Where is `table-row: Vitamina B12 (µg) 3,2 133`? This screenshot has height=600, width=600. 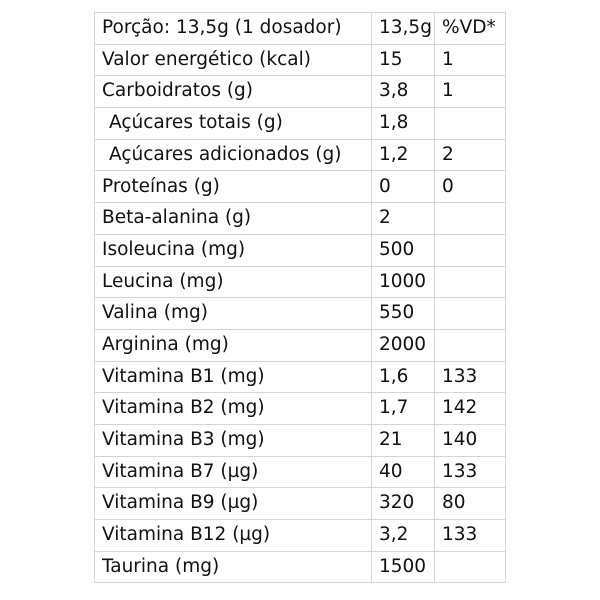
table-row: Vitamina B12 (µg) 3,2 133 is located at coordinates (300, 535).